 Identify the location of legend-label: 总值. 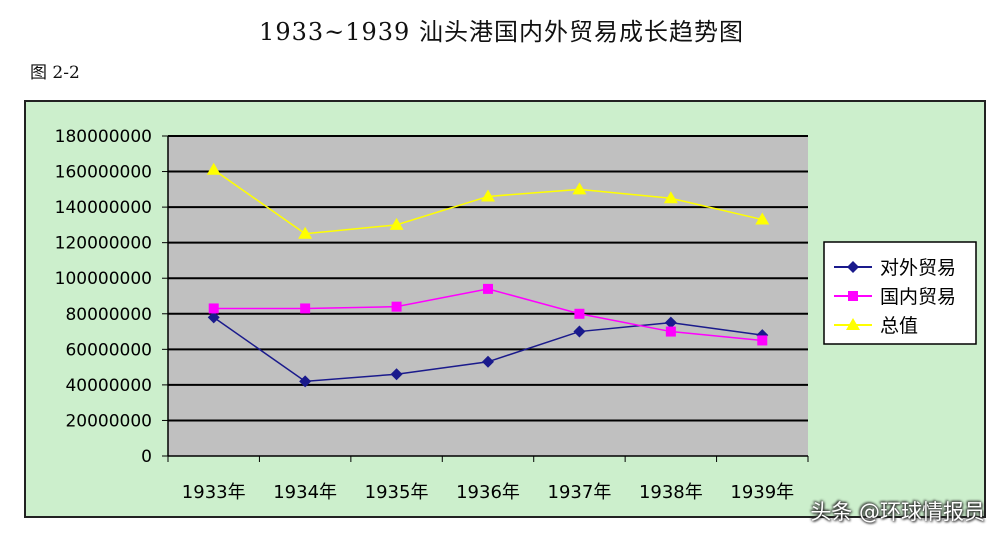
(899, 326).